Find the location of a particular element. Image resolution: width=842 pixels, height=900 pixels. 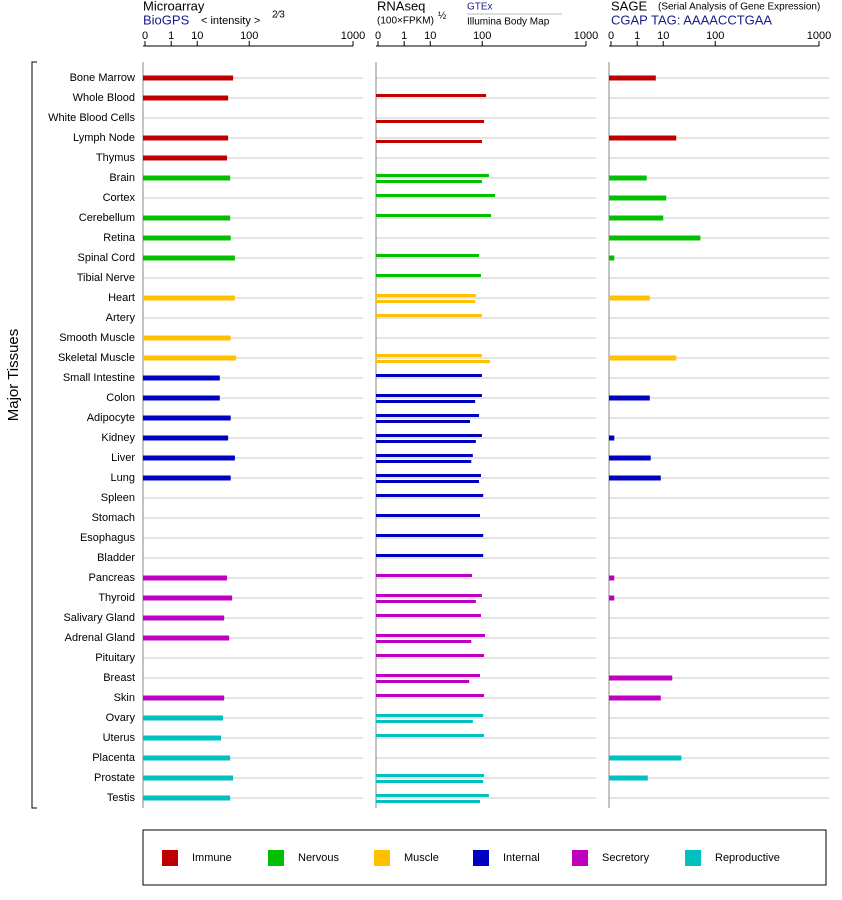

category-label: Bladder is located at coordinates (116, 558).